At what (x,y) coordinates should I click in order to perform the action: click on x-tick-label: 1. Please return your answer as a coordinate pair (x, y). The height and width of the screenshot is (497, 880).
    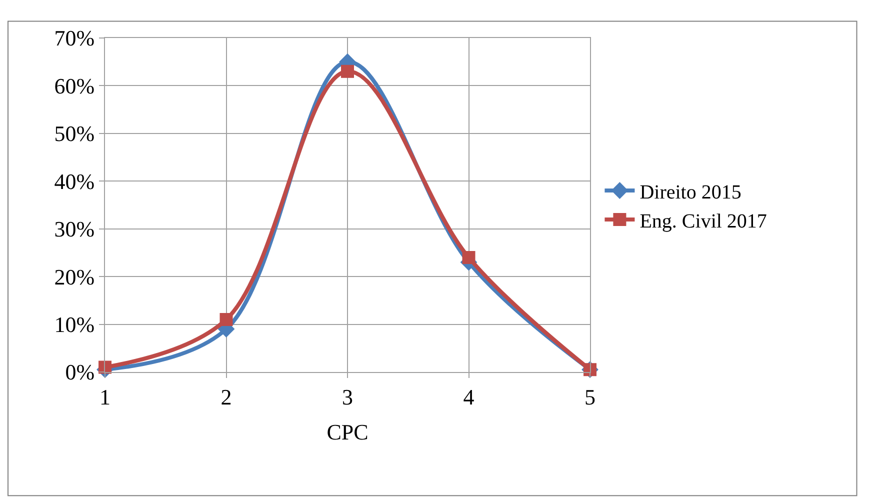
    Looking at the image, I should click on (105, 397).